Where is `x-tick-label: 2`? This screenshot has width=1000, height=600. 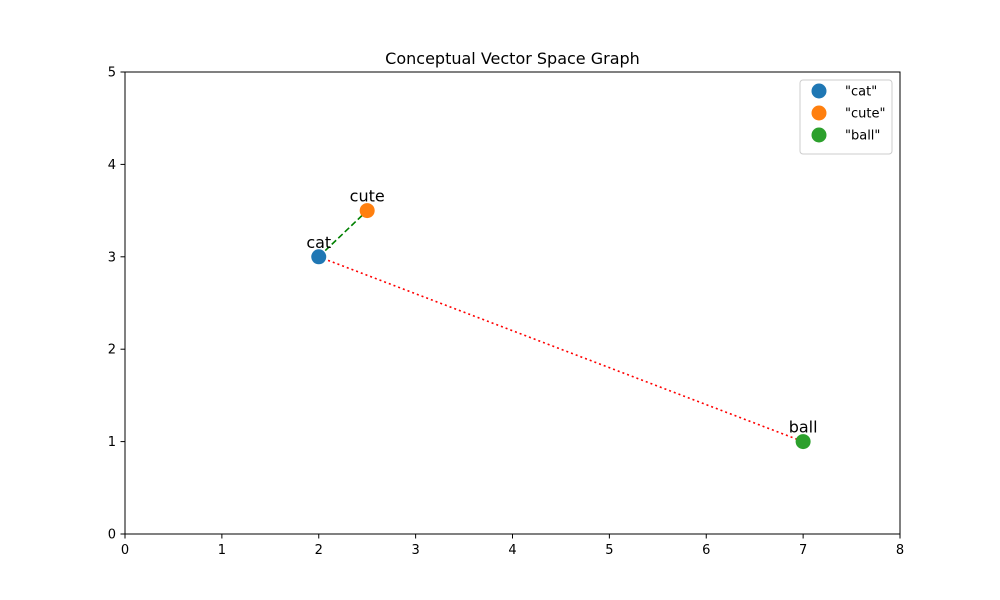 x-tick-label: 2 is located at coordinates (319, 550).